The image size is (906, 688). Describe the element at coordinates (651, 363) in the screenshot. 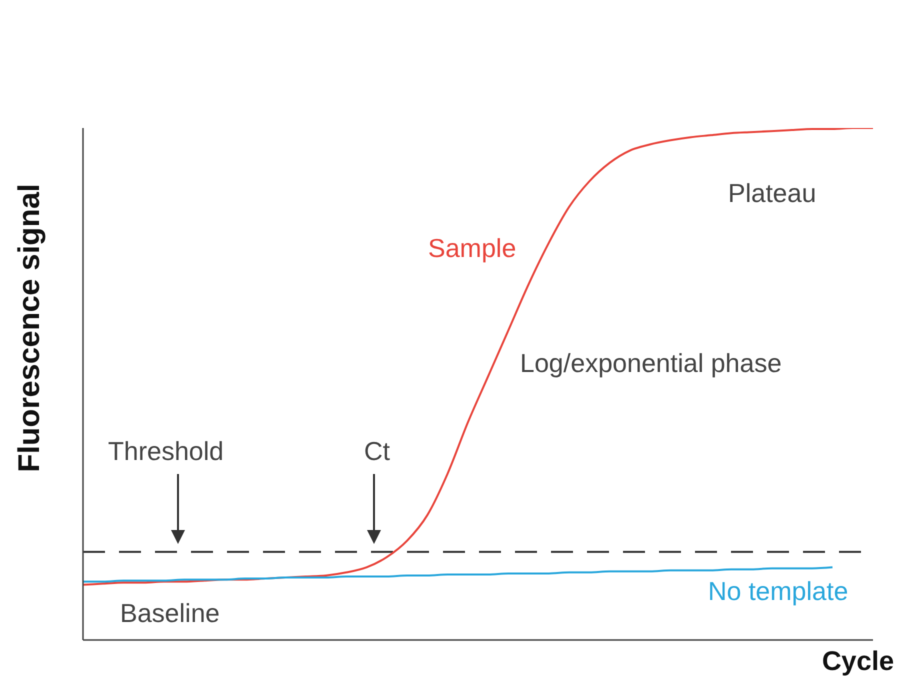

I see `annotation: Log/exponential phase` at that location.